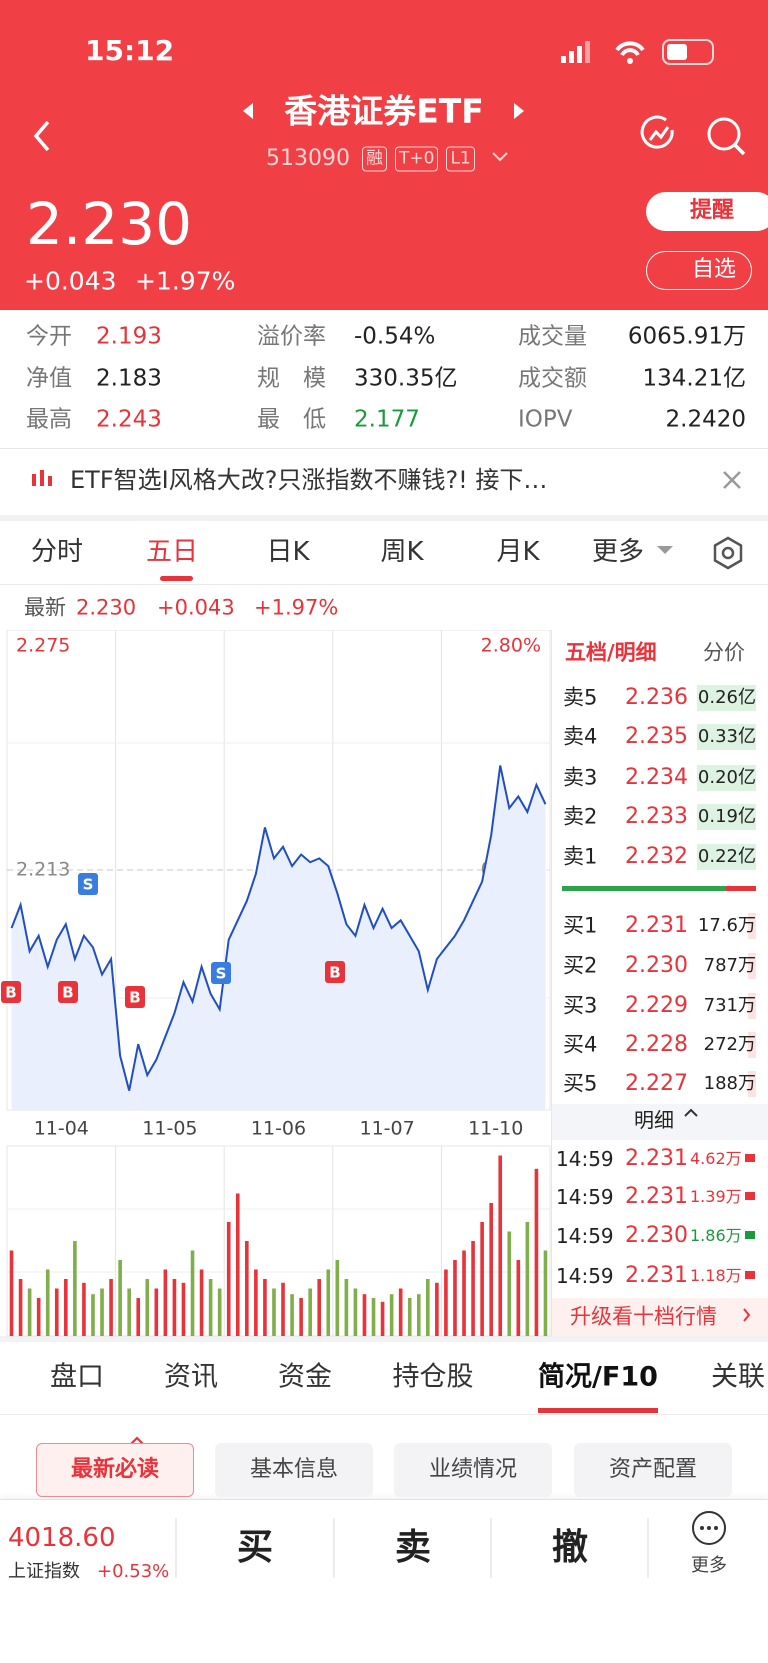 The width and height of the screenshot is (768, 1663). What do you see at coordinates (278, 1241) in the screenshot?
I see `volume-frame` at bounding box center [278, 1241].